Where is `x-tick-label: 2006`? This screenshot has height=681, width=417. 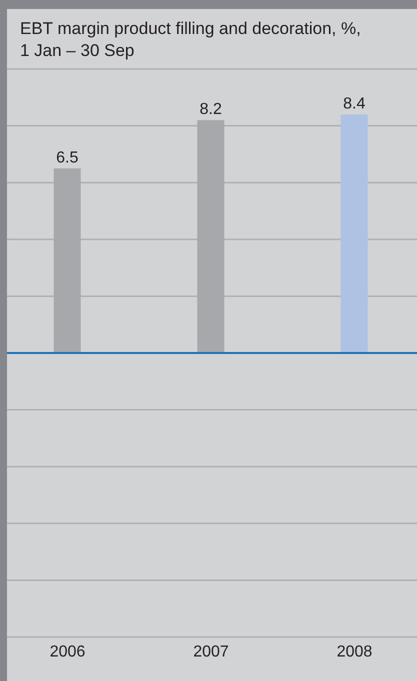 x-tick-label: 2006 is located at coordinates (68, 651).